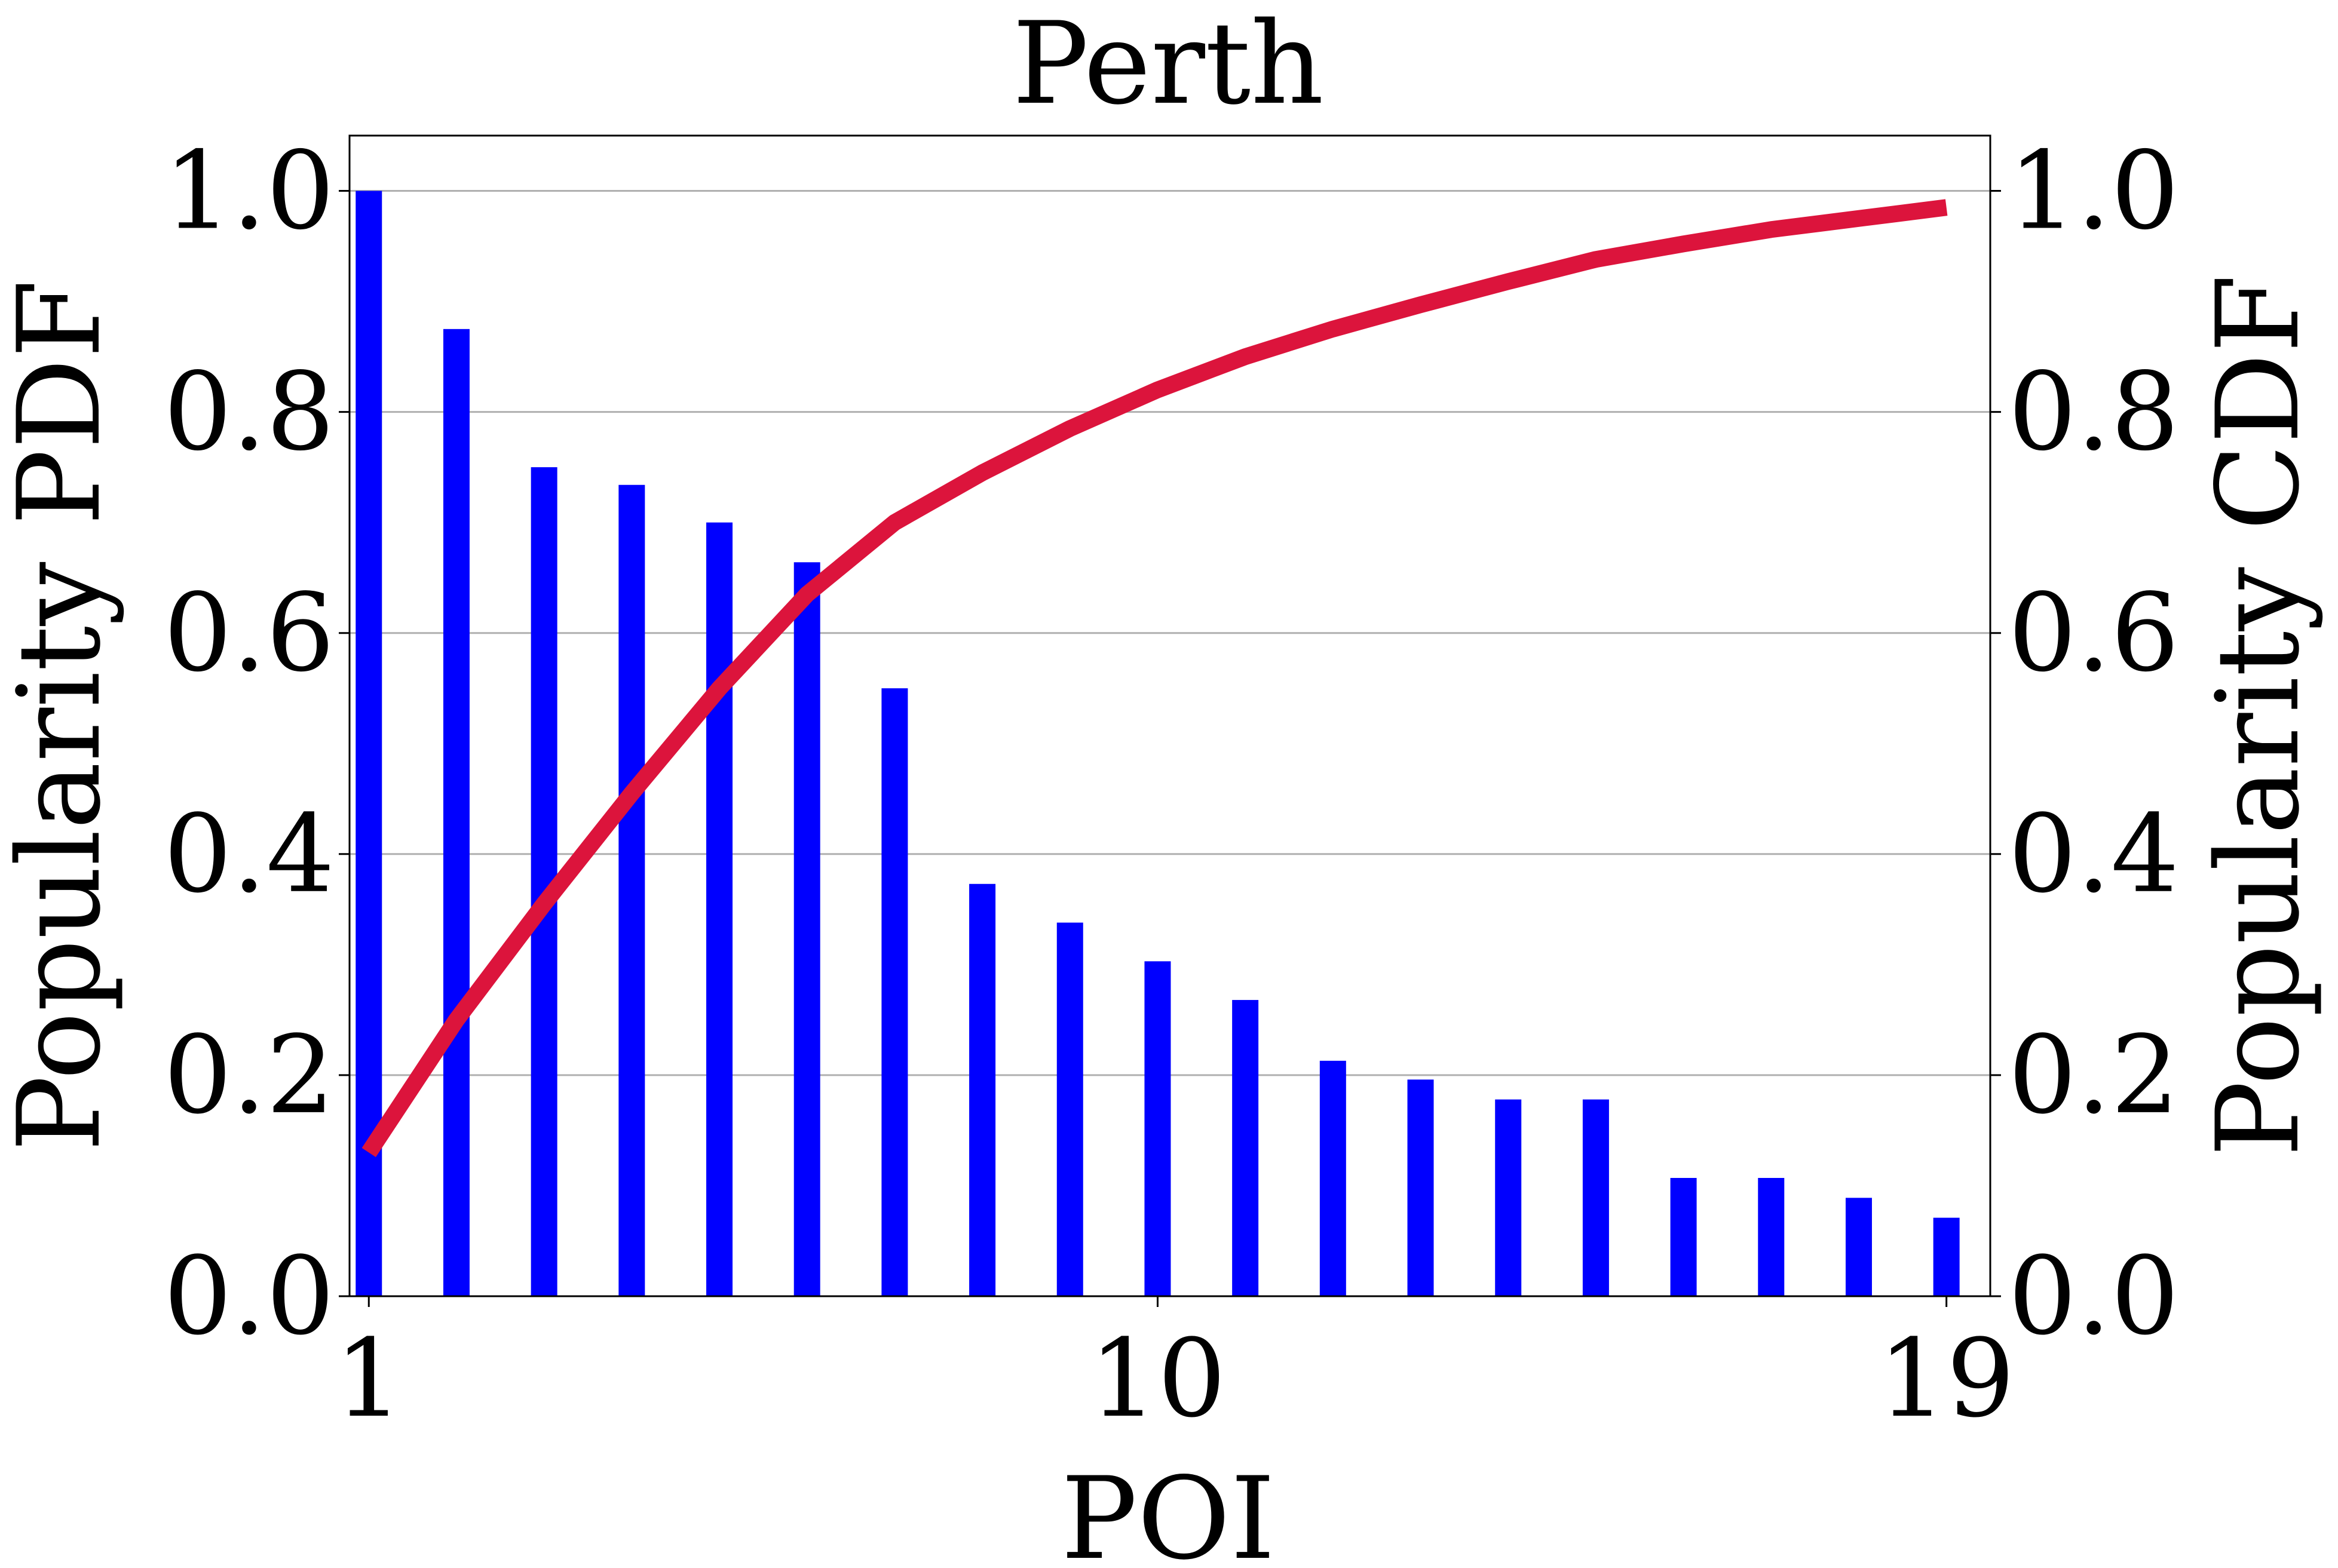 The image size is (2338, 1568). Describe the element at coordinates (1946, 1379) in the screenshot. I see `x-tick-label-2: 19` at that location.